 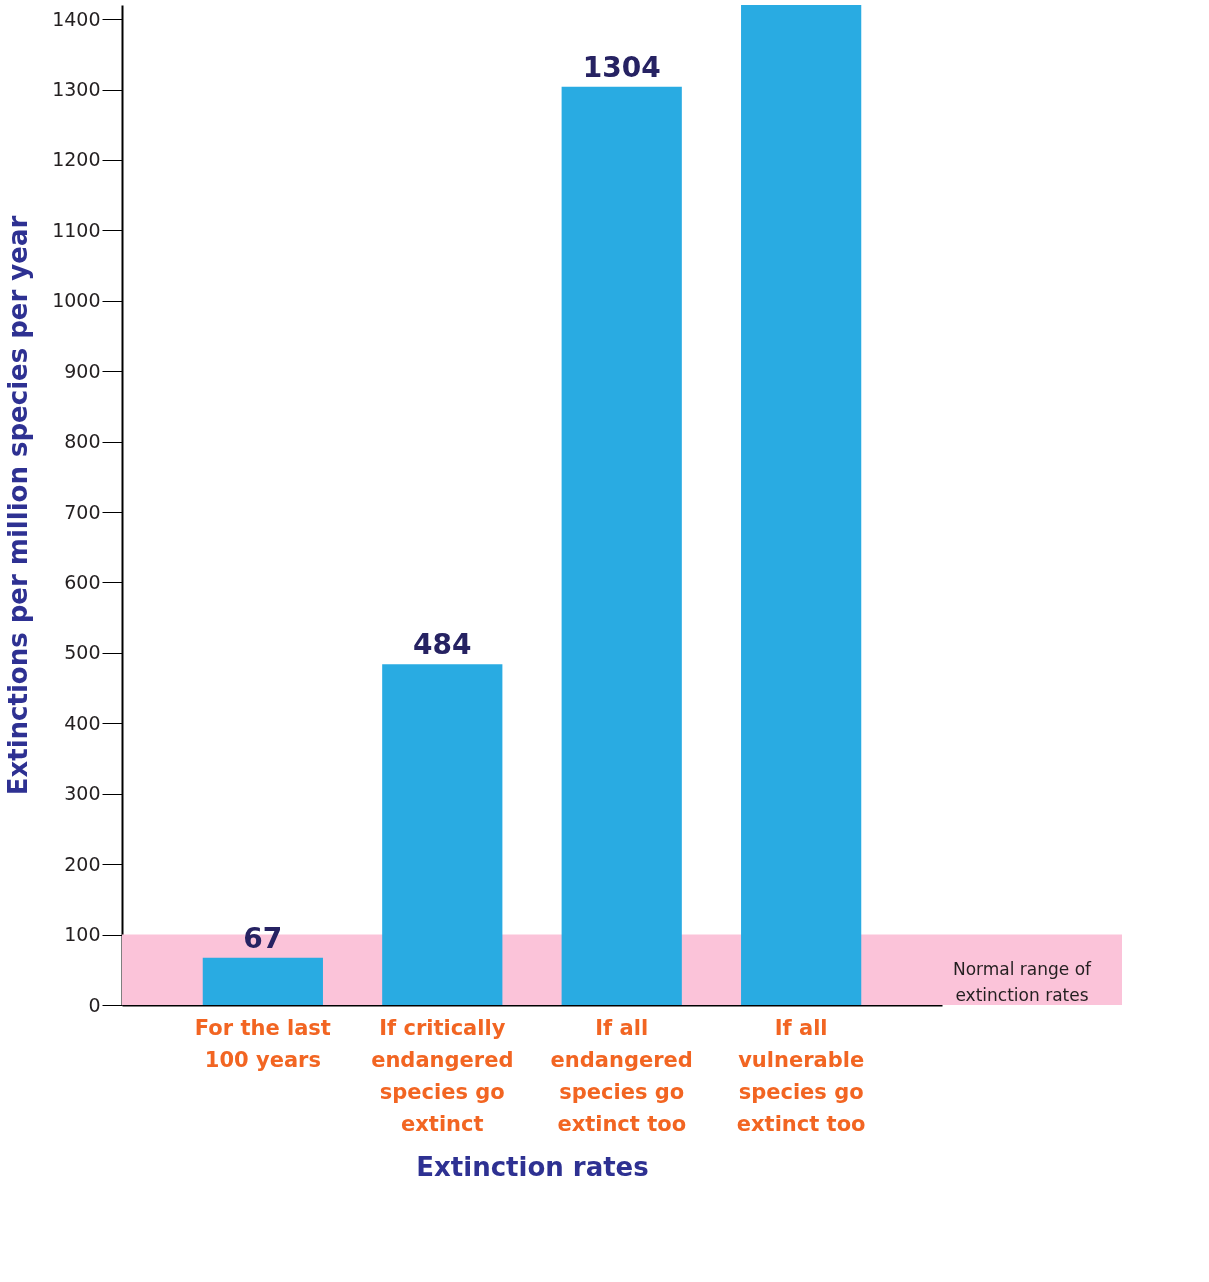 What do you see at coordinates (82, 793) in the screenshot?
I see `y-tick-label: 300` at bounding box center [82, 793].